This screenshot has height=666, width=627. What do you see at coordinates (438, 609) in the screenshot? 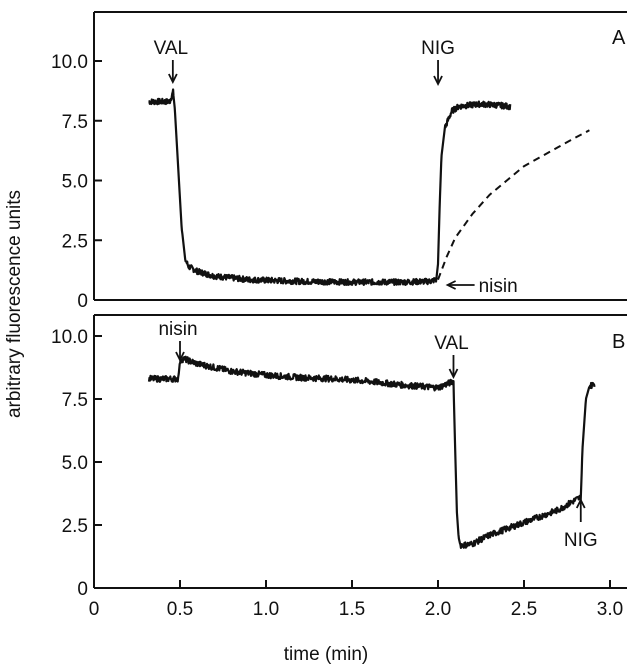
I see `x-tick-label: 2.0` at bounding box center [438, 609].